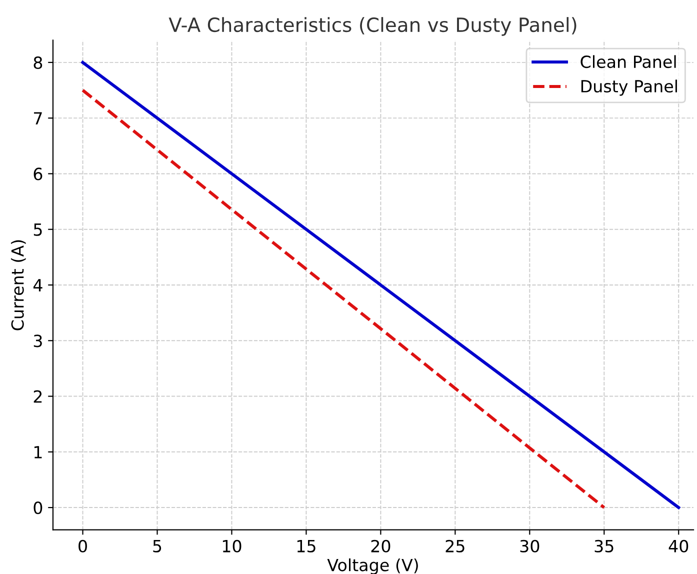 Image resolution: width=697 pixels, height=574 pixels. What do you see at coordinates (380, 546) in the screenshot?
I see `x-tick-label: 20` at bounding box center [380, 546].